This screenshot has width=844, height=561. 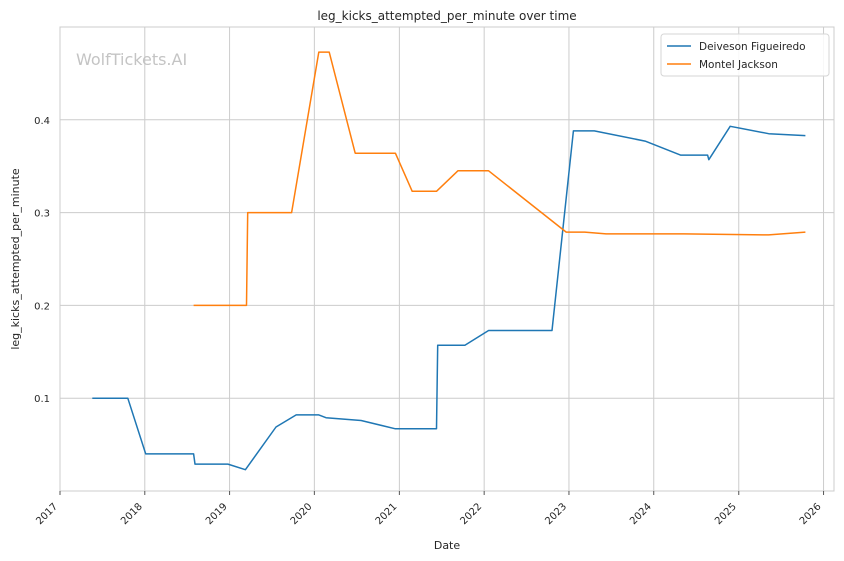 What do you see at coordinates (302, 514) in the screenshot?
I see `x-tick-label: 2020` at bounding box center [302, 514].